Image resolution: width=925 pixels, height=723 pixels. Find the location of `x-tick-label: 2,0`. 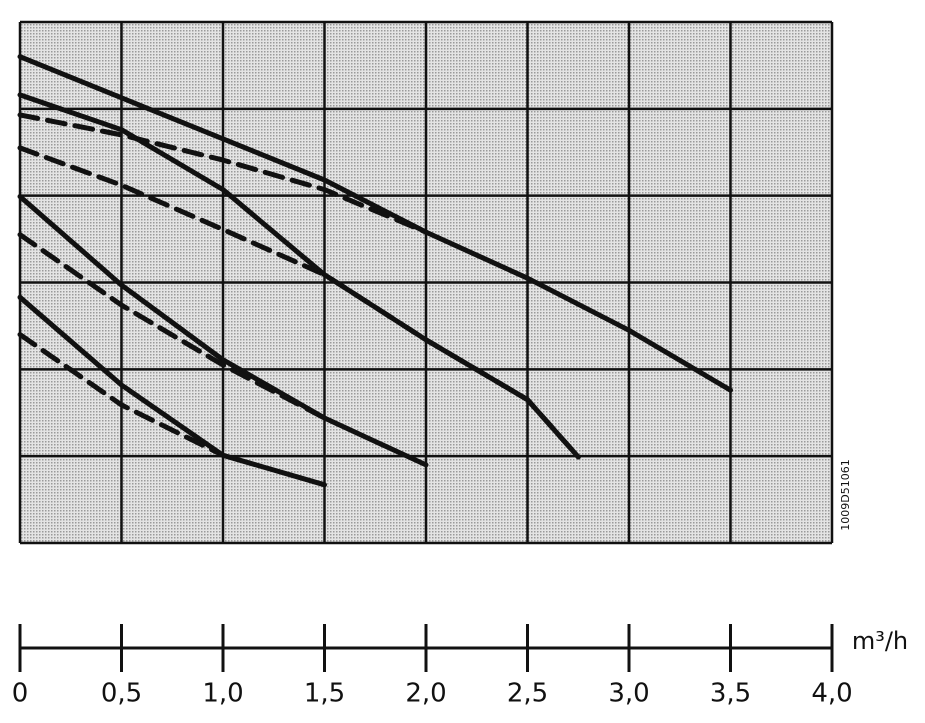

x-tick-label: 2,0 is located at coordinates (425, 694).